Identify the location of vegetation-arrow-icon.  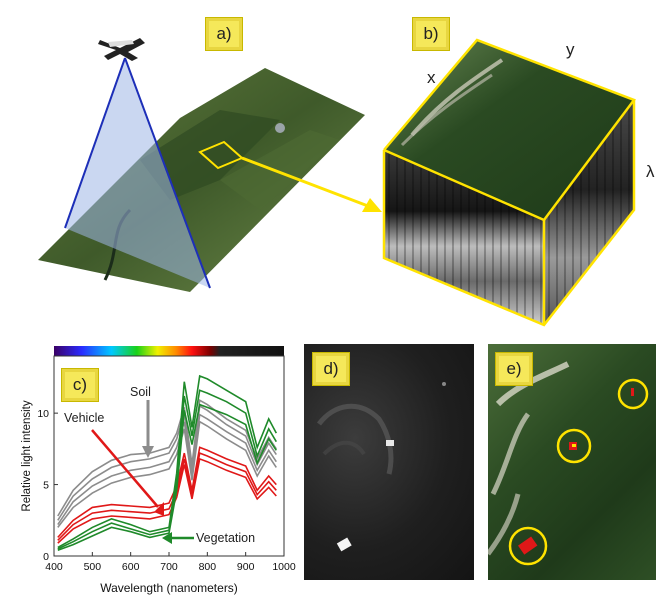
(167, 538).